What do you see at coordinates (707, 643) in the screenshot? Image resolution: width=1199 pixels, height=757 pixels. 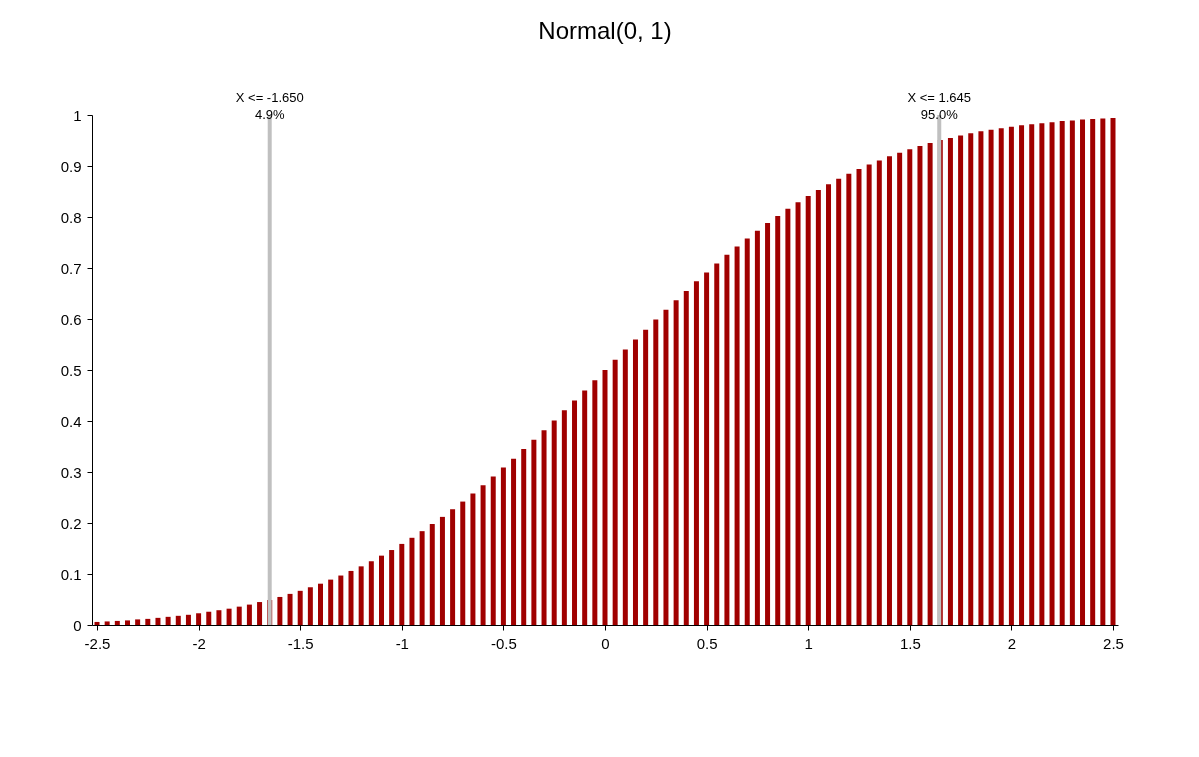 I see `x-tick-label: 0.5` at bounding box center [707, 643].